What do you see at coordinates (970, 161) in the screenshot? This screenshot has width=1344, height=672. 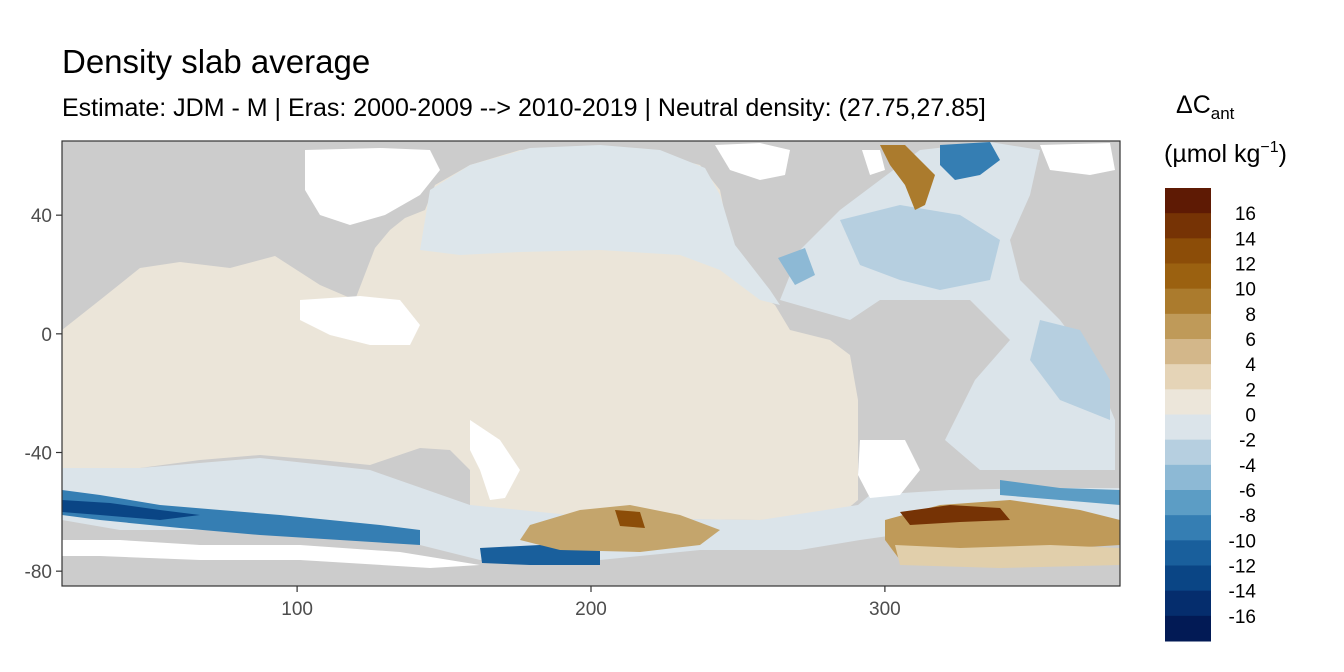 I see `ocean-nordic-blue` at bounding box center [970, 161].